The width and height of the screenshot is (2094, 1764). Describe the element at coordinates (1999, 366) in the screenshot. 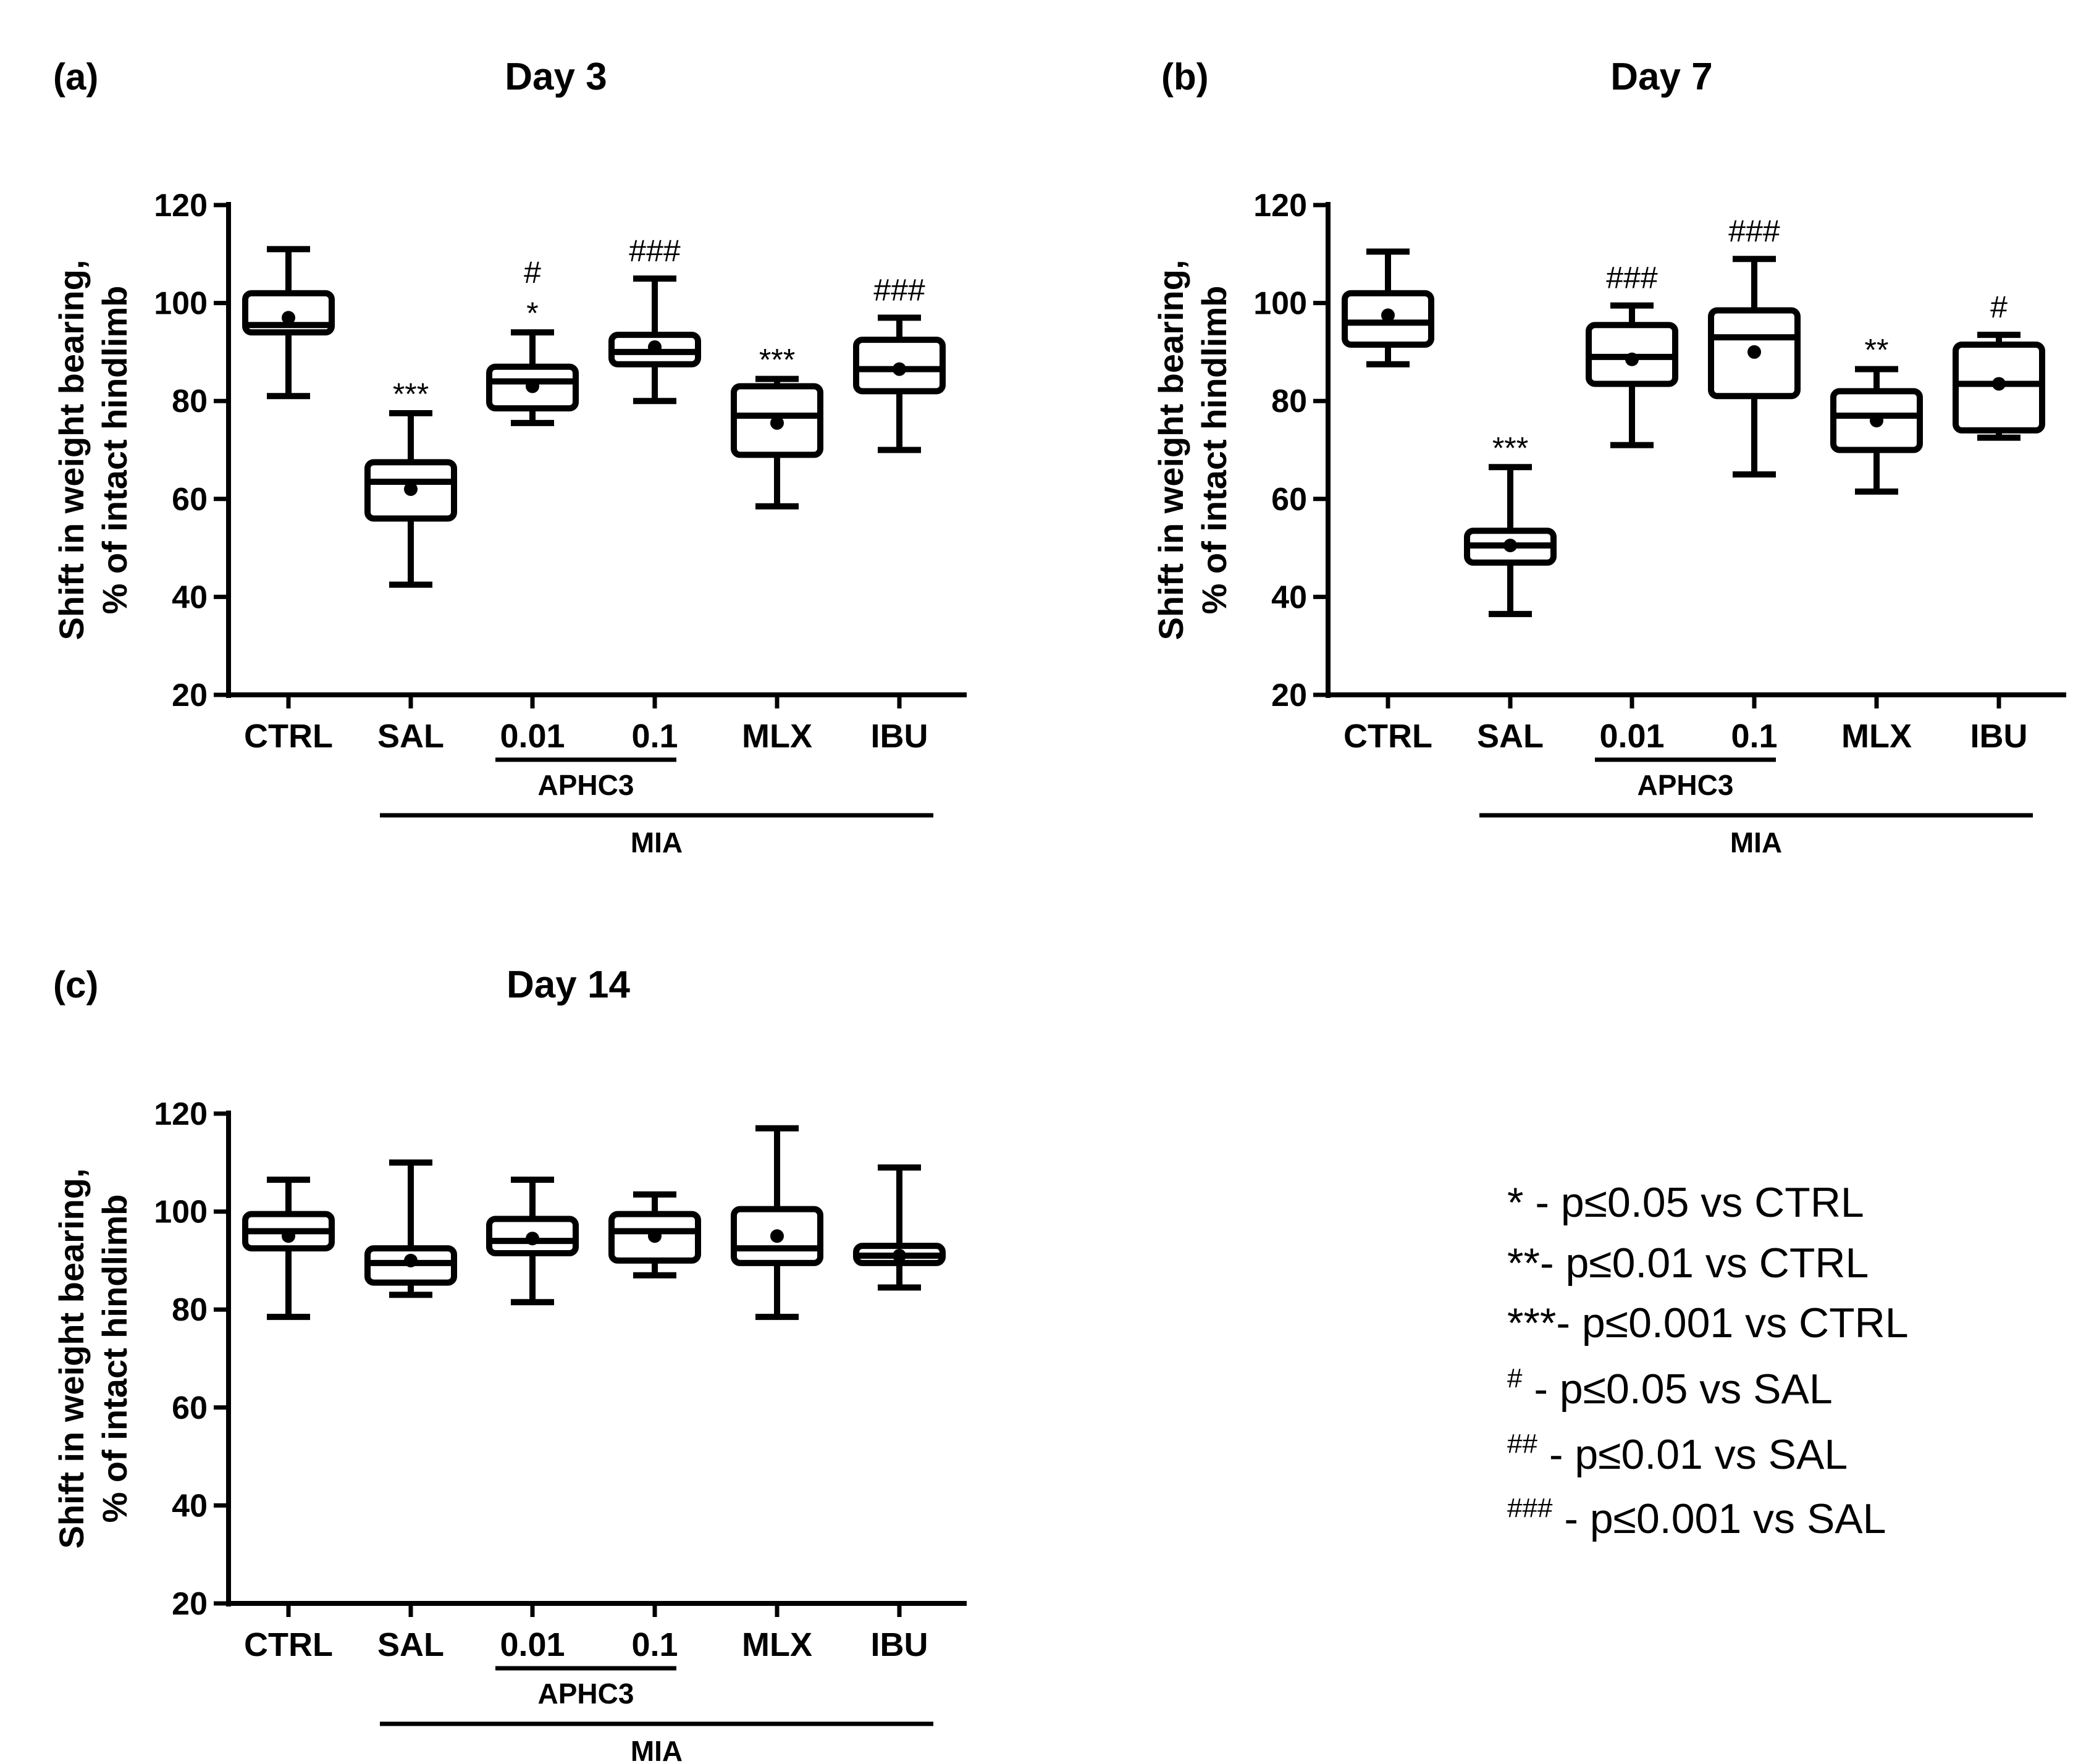

I see `box-IBU: #` at that location.